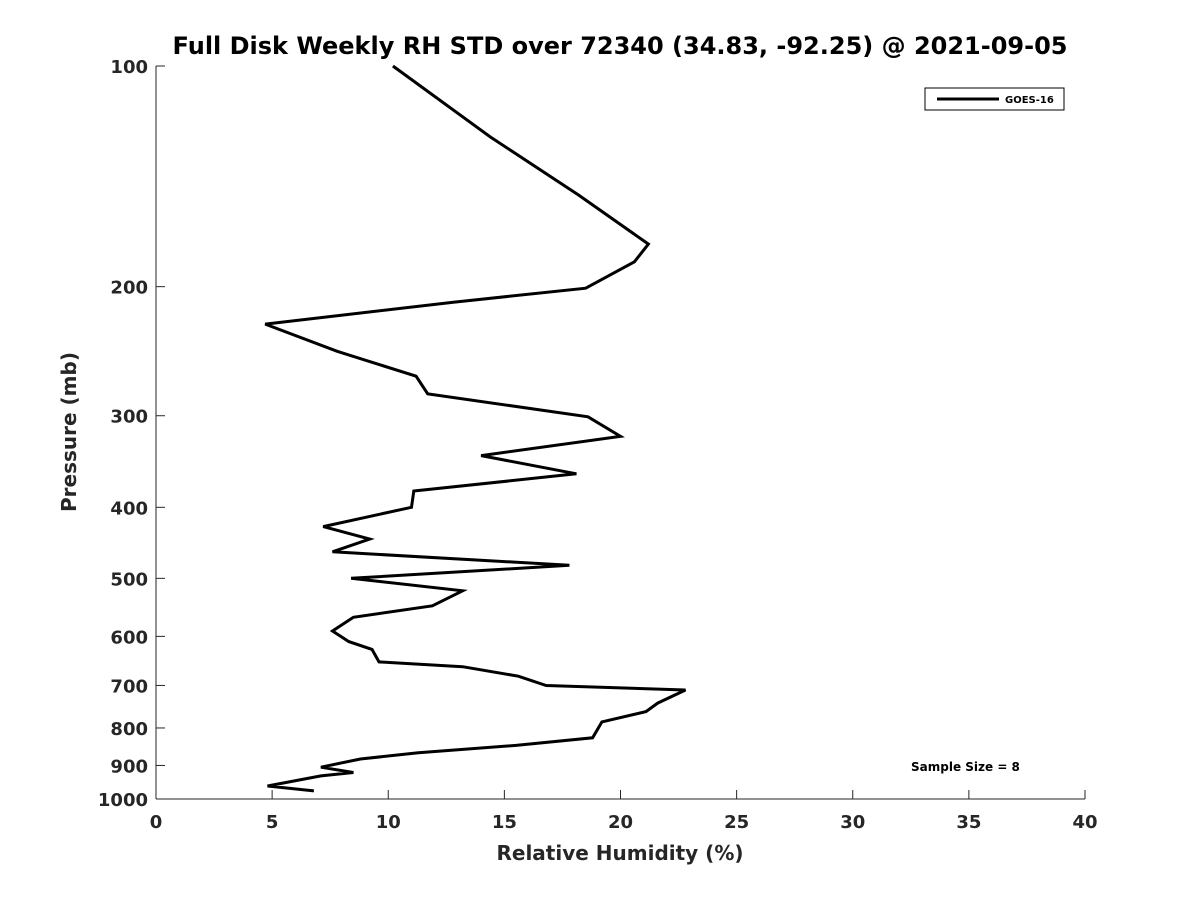 The width and height of the screenshot is (1200, 900). What do you see at coordinates (69, 432) in the screenshot?
I see `y-axis-label: Pressure (mb)` at bounding box center [69, 432].